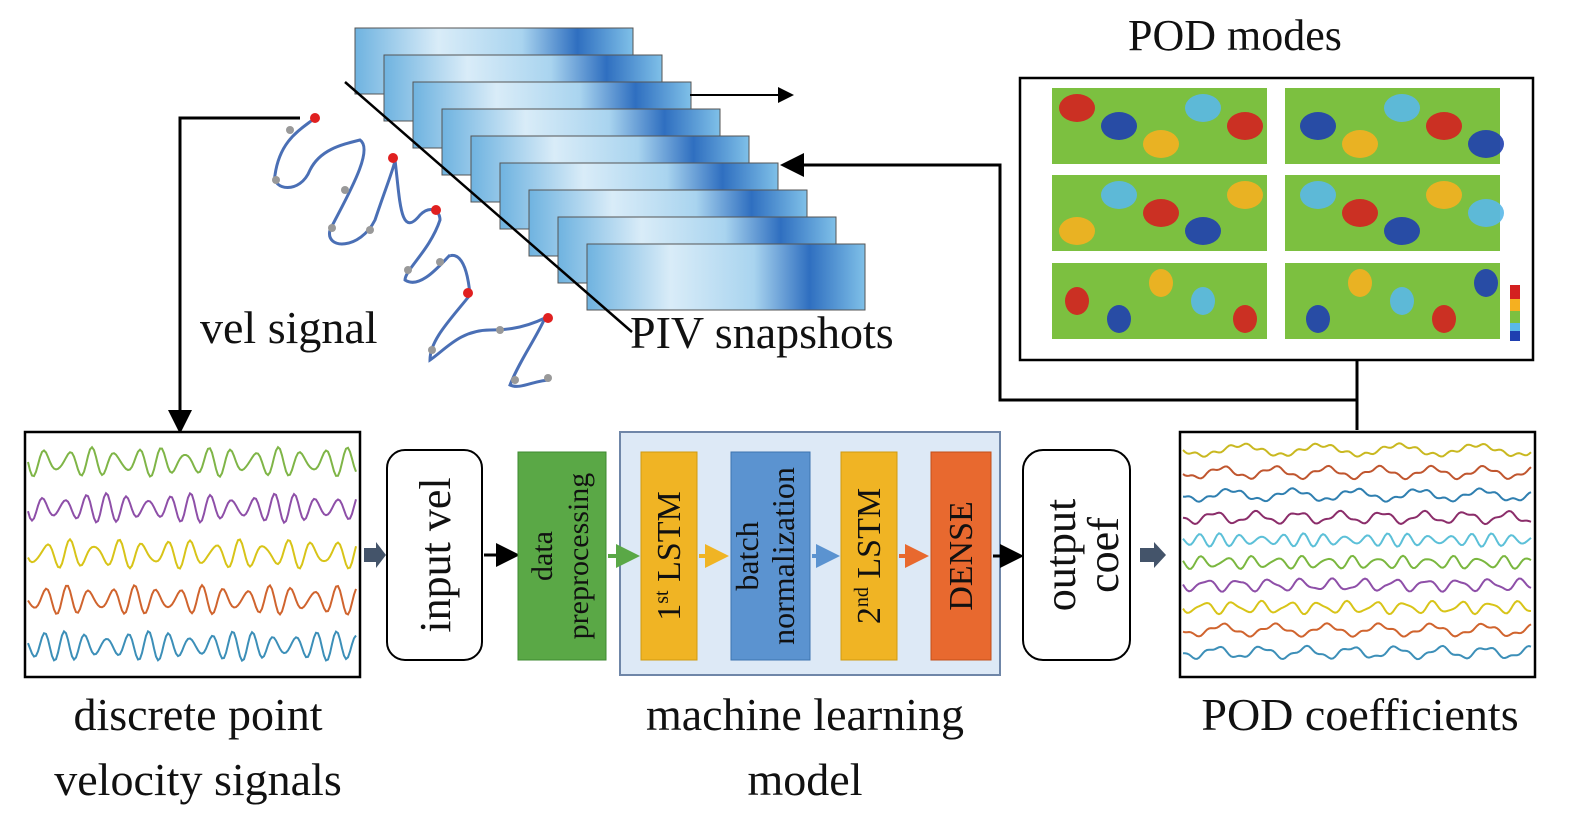  Describe the element at coordinates (1235, 35) in the screenshot. I see `pod-modes-title: POD modes` at that location.